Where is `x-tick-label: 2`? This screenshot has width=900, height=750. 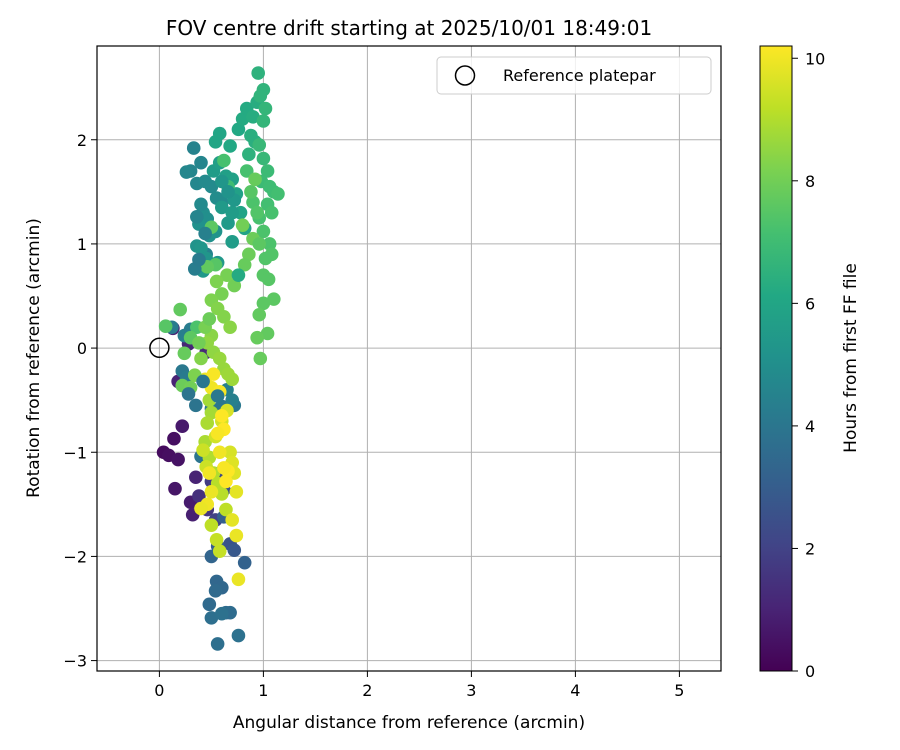 x-tick-label: 2 is located at coordinates (367, 690).